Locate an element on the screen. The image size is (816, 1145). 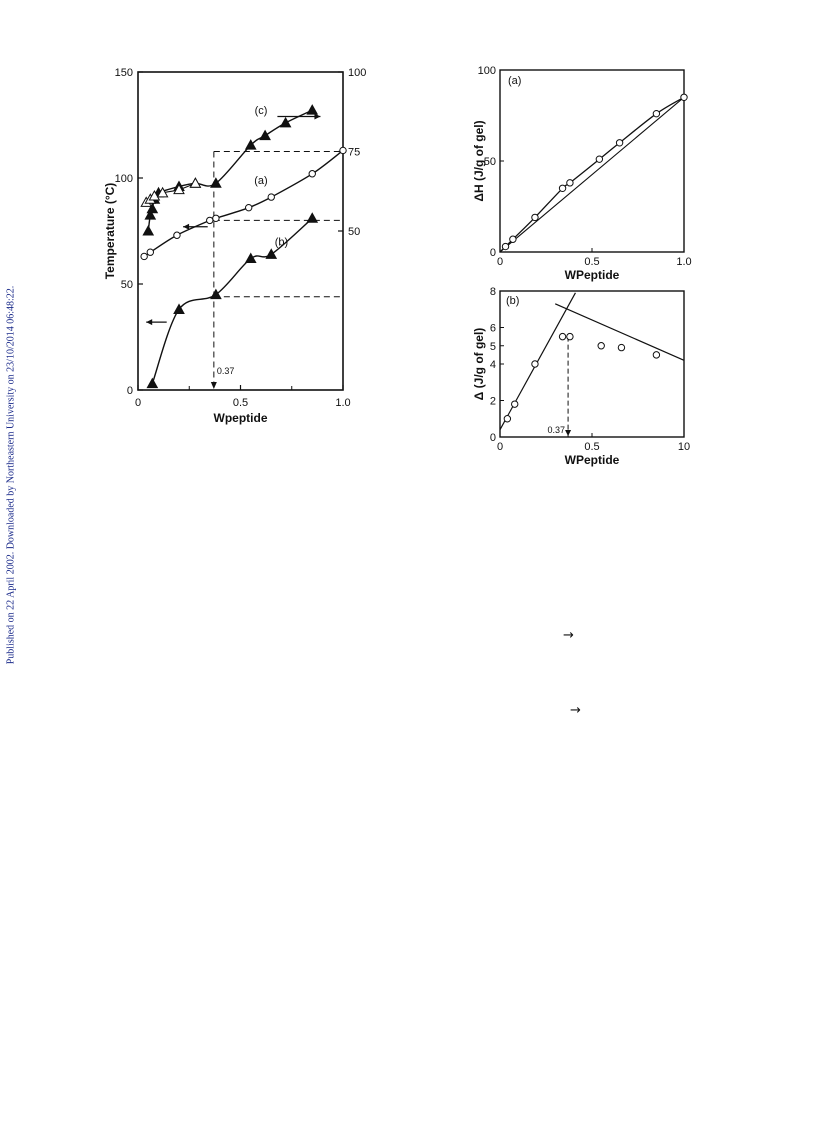
left-xtick-label: 0 is located at coordinates (138, 403).